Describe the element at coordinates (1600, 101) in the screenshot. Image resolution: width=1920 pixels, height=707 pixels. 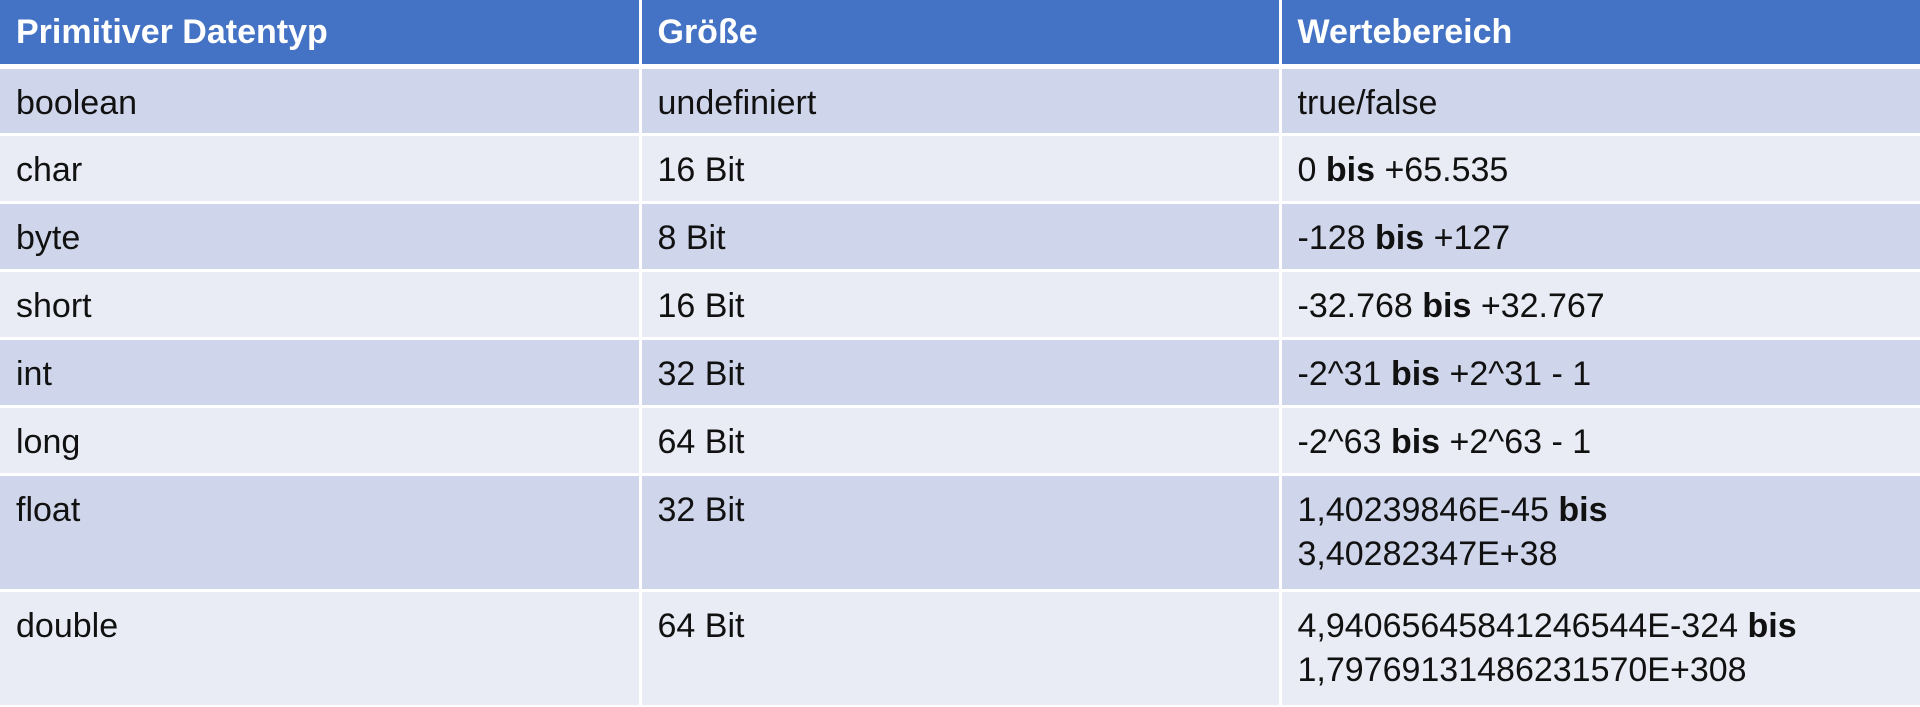
I see `range-cell: true/false` at that location.